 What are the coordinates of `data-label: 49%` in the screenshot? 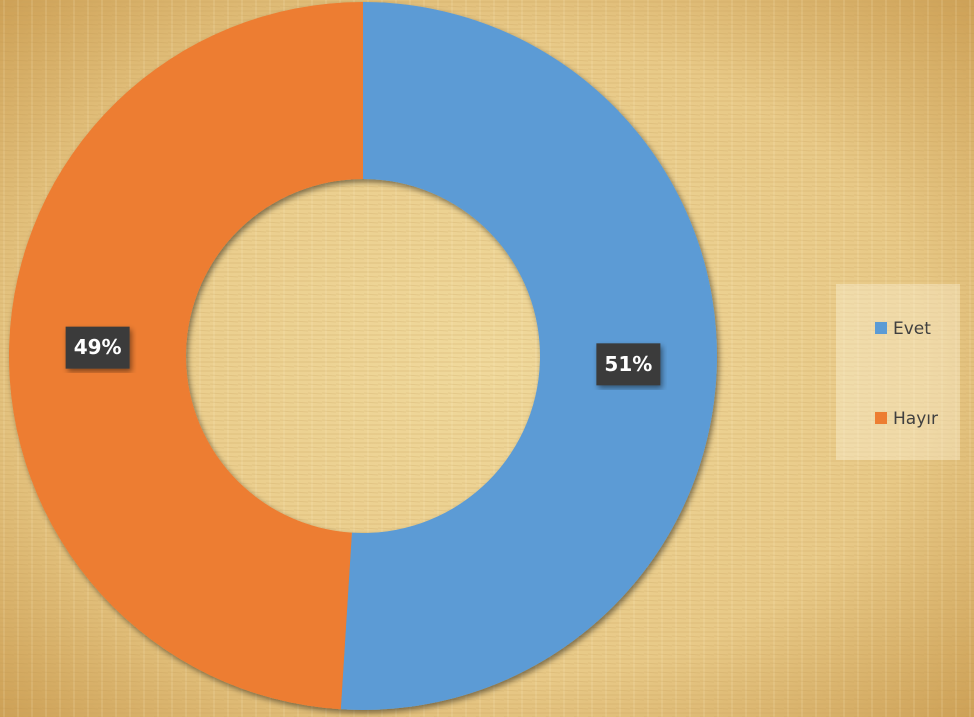 It's located at (98, 347).